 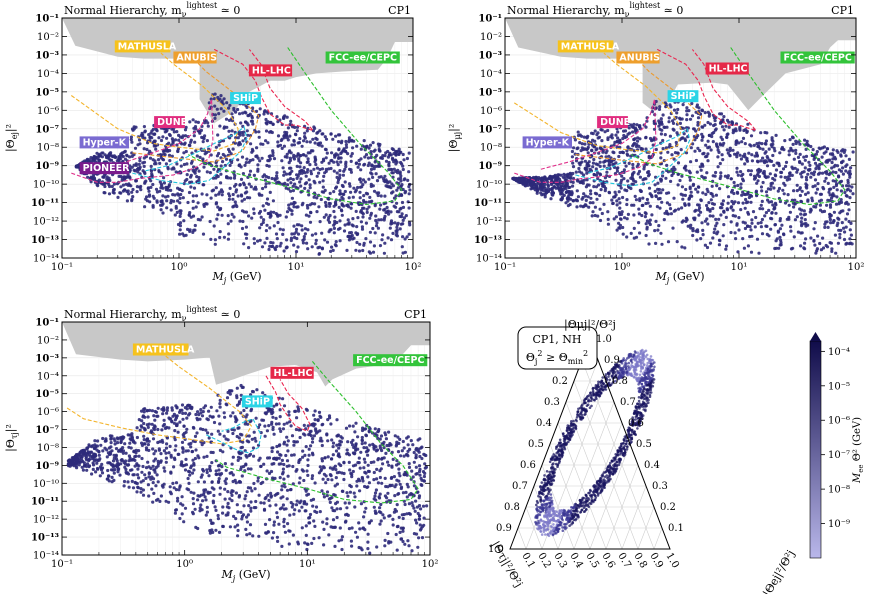 What do you see at coordinates (842, 10) in the screenshot?
I see `panel-tag: CP1` at bounding box center [842, 10].